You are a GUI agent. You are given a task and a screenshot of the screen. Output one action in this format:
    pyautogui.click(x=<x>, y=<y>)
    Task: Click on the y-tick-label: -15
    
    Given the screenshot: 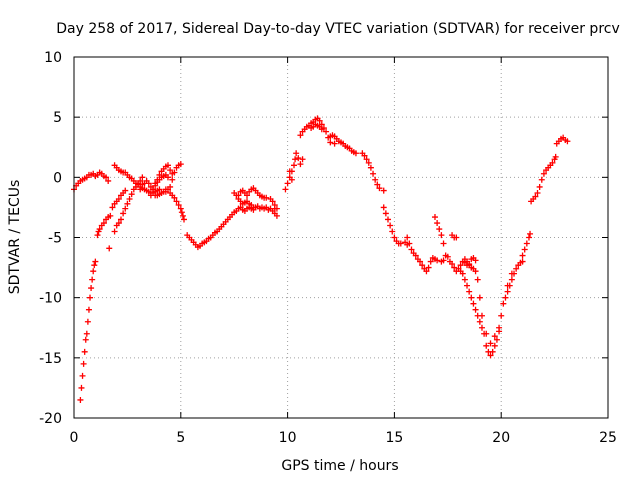 What is the action you would take?
    pyautogui.click(x=50, y=359)
    